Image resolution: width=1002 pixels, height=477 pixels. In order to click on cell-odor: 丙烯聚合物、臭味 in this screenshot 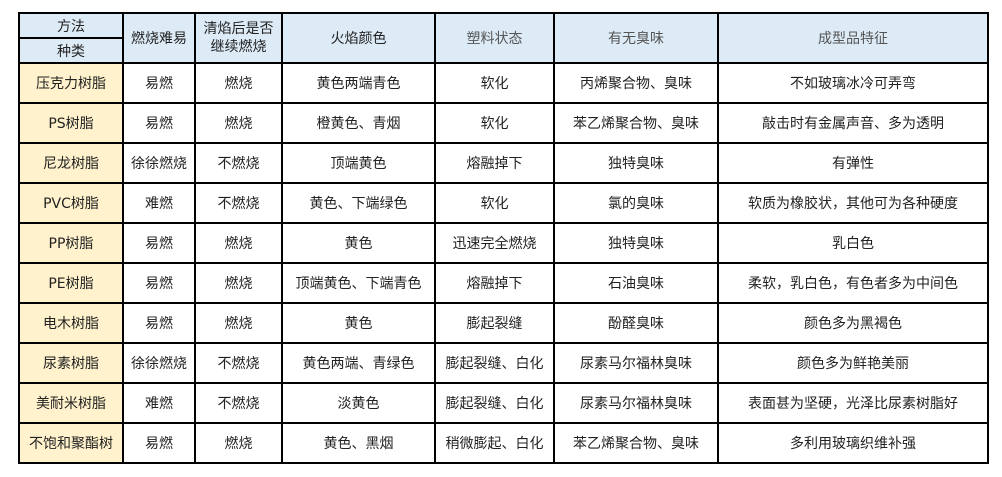, I will do `click(636, 83)`.